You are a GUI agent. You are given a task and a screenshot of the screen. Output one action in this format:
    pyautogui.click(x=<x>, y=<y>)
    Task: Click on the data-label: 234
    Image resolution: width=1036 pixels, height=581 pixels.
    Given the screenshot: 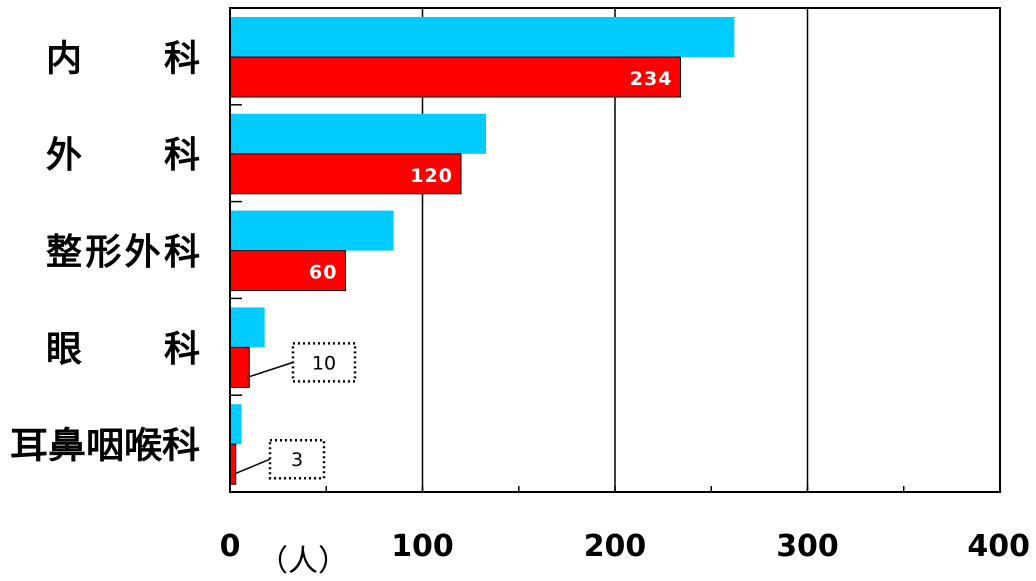 What is the action you would take?
    pyautogui.click(x=651, y=79)
    